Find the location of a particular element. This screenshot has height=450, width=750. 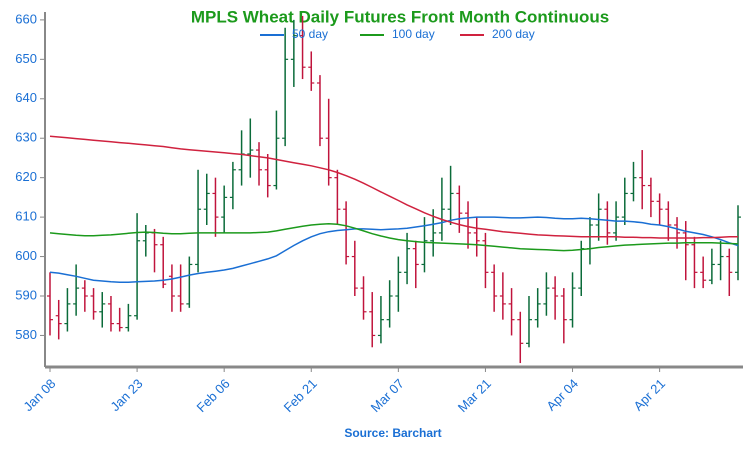

y-tick-label: 580 is located at coordinates (26, 334).